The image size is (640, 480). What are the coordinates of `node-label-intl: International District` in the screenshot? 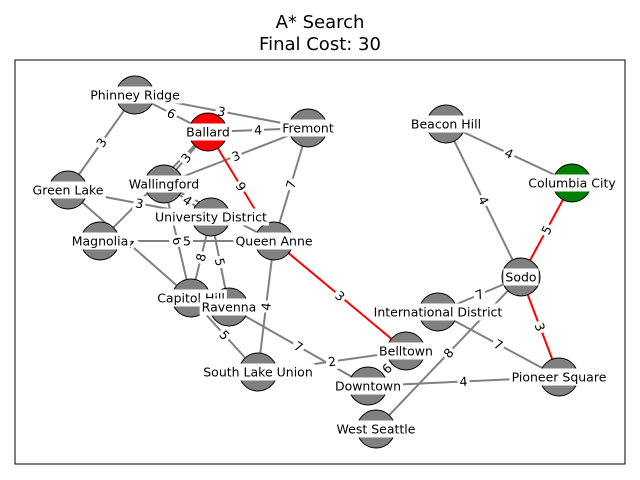 It's located at (438, 312).